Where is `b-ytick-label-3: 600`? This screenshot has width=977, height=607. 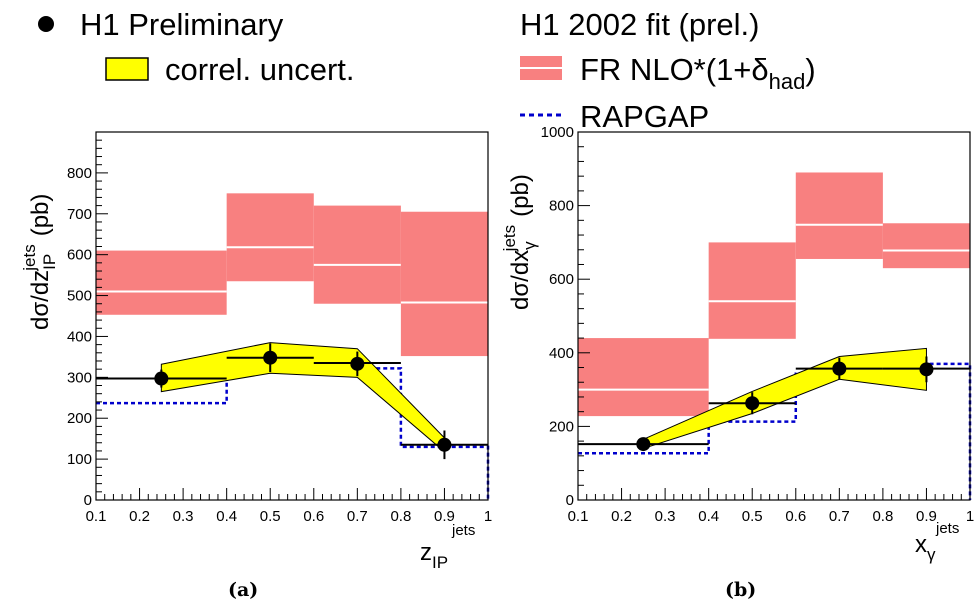 b-ytick-label-3: 600 is located at coordinates (561, 279).